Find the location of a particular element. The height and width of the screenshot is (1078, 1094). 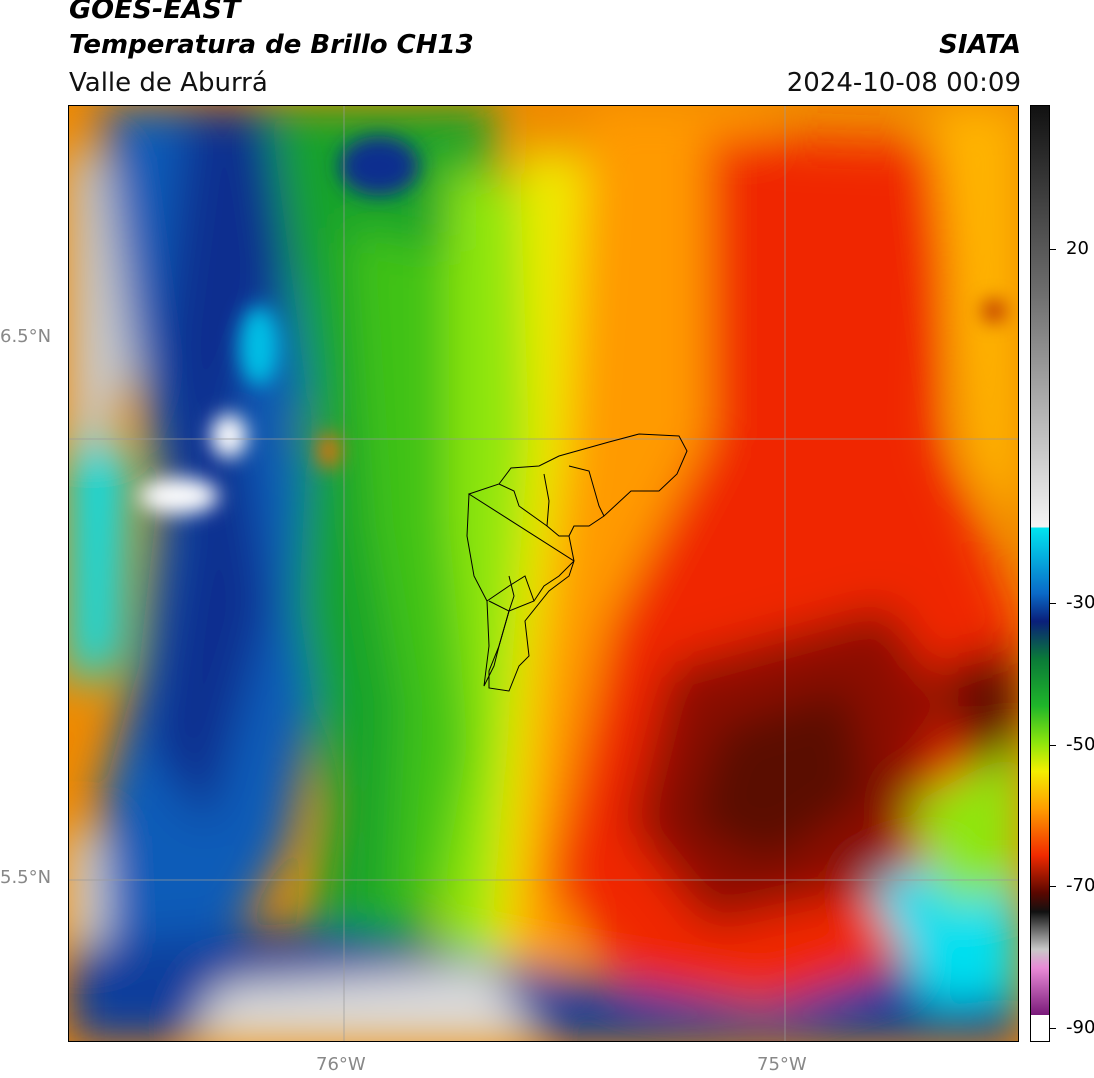

colorbar-tick-minus70 is located at coordinates (1053, 886).